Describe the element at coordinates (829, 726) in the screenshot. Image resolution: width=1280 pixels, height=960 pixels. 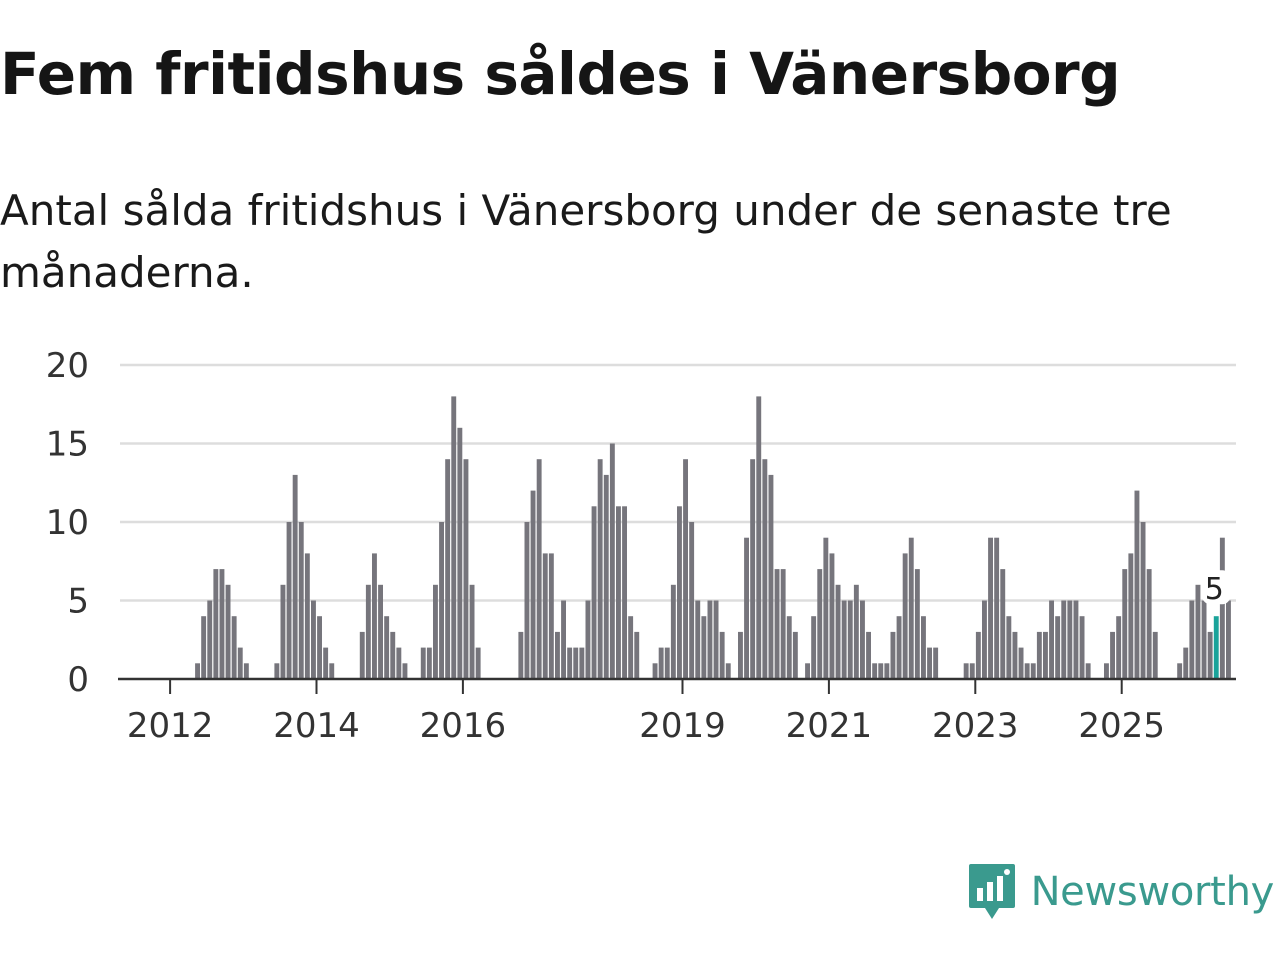
I see `x-tick-label: 2021` at that location.